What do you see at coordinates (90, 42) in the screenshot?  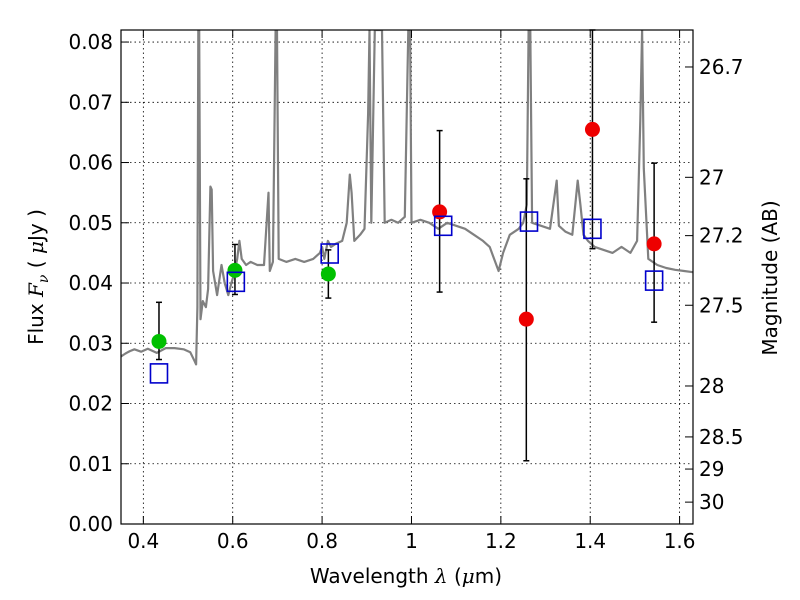 I see `y-tick-label: 0.08` at bounding box center [90, 42].